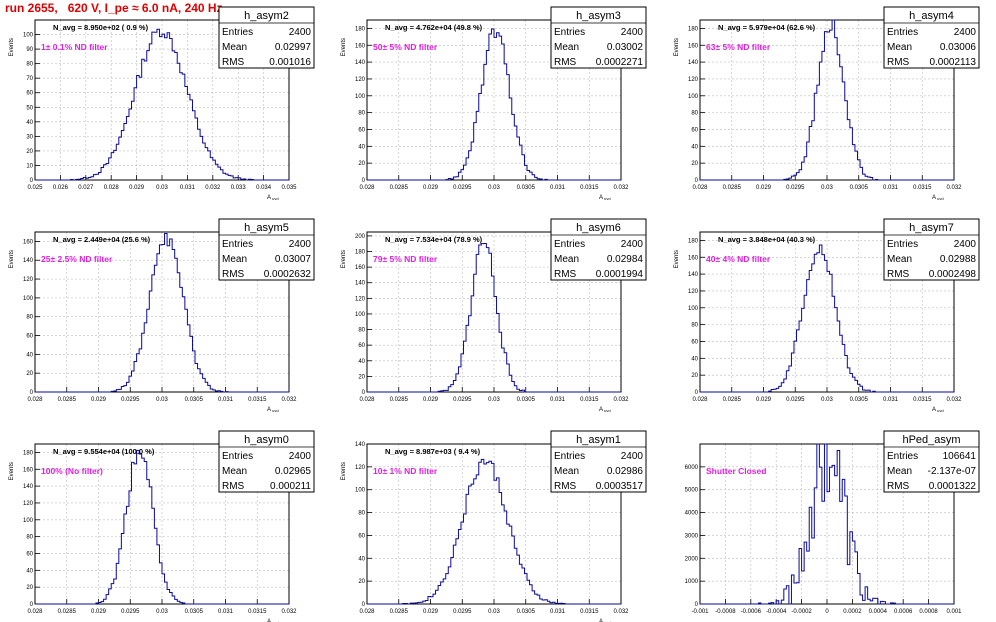  Describe the element at coordinates (694, 164) in the screenshot. I see `y-tick-label: 20` at that location.